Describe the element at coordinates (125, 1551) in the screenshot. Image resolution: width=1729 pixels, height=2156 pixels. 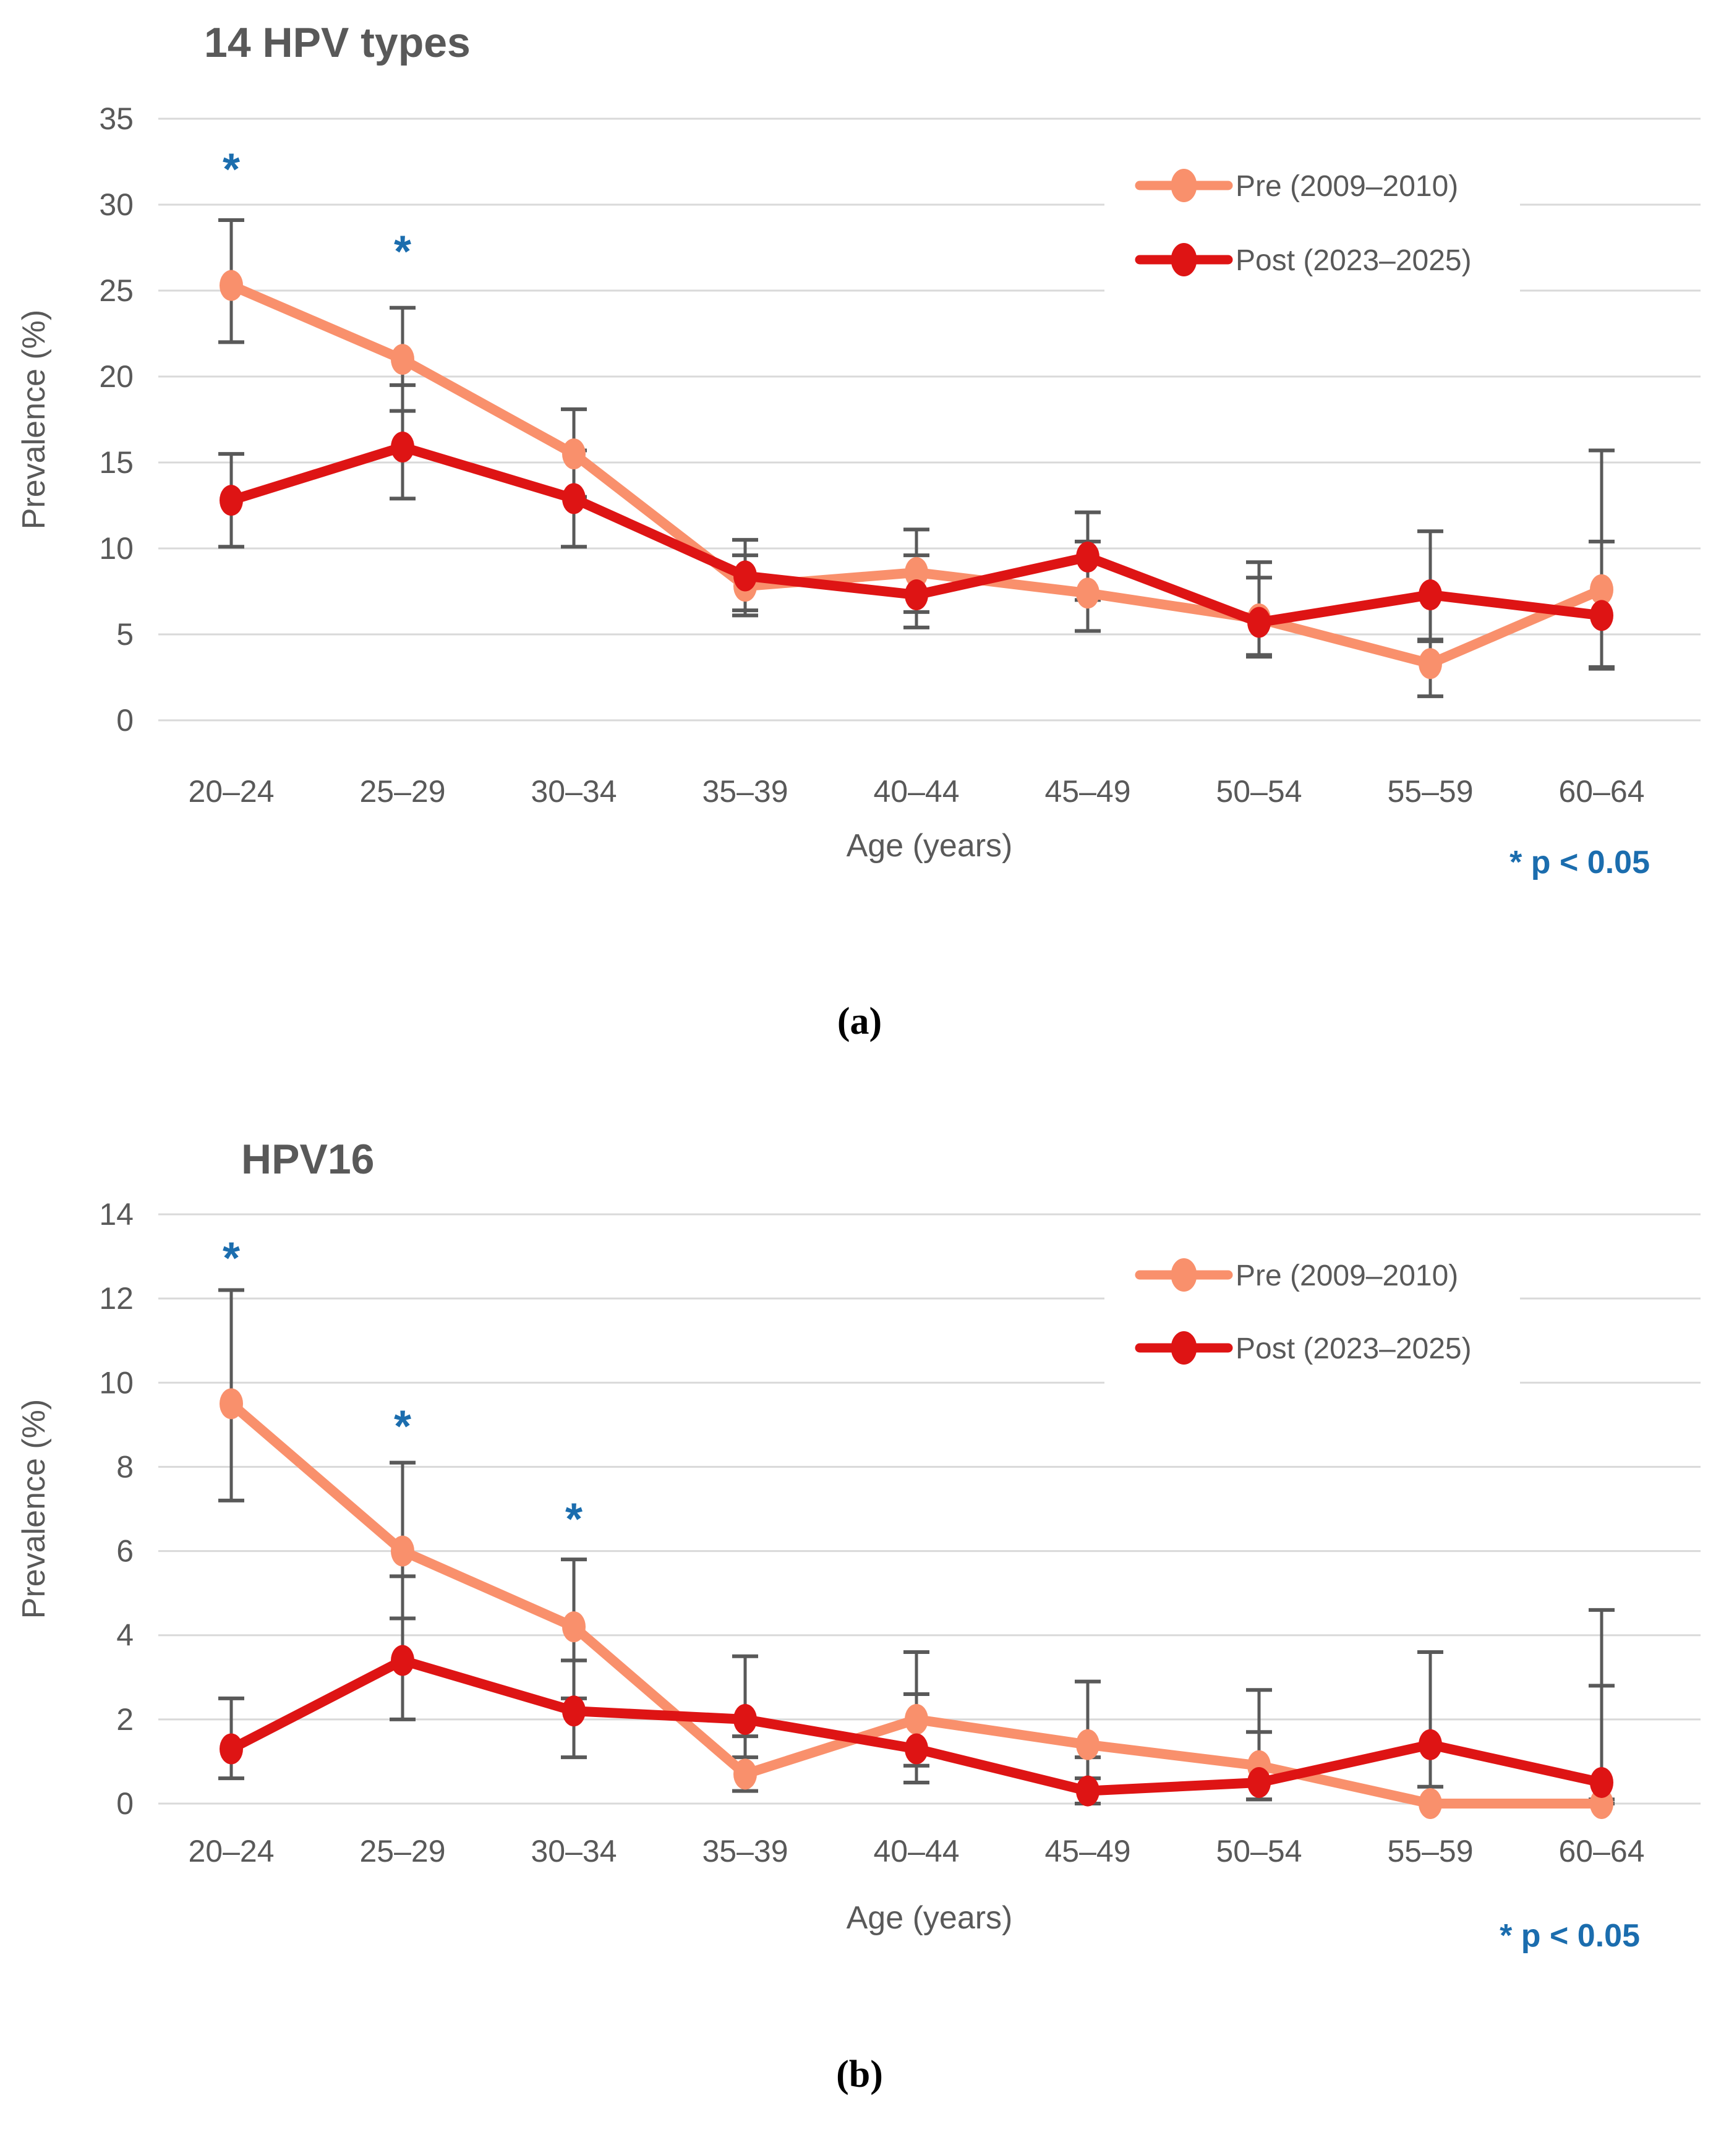
I see `y-tick-label-6: 6` at that location.